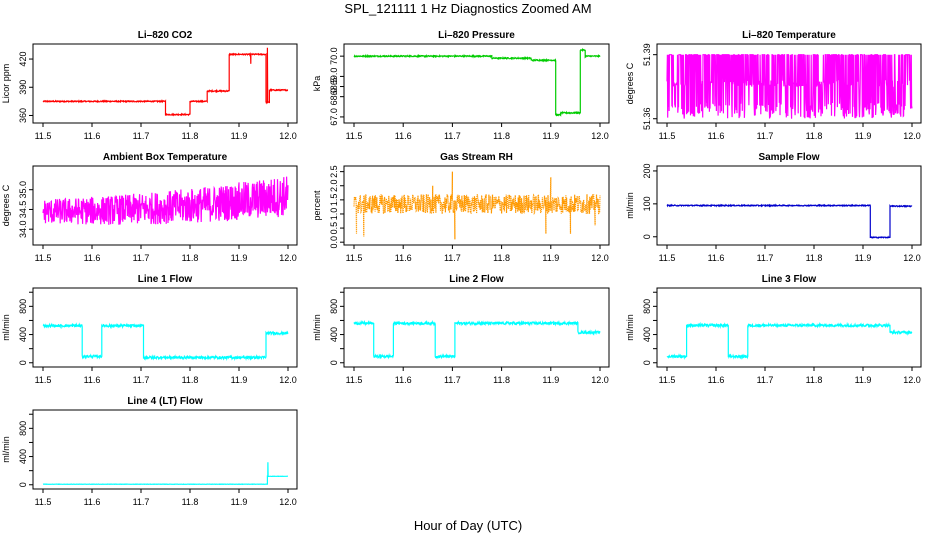 Image resolution: width=936 pixels, height=540 pixels. What do you see at coordinates (476, 279) in the screenshot?
I see `chart-title: Line 2 Flow` at bounding box center [476, 279].